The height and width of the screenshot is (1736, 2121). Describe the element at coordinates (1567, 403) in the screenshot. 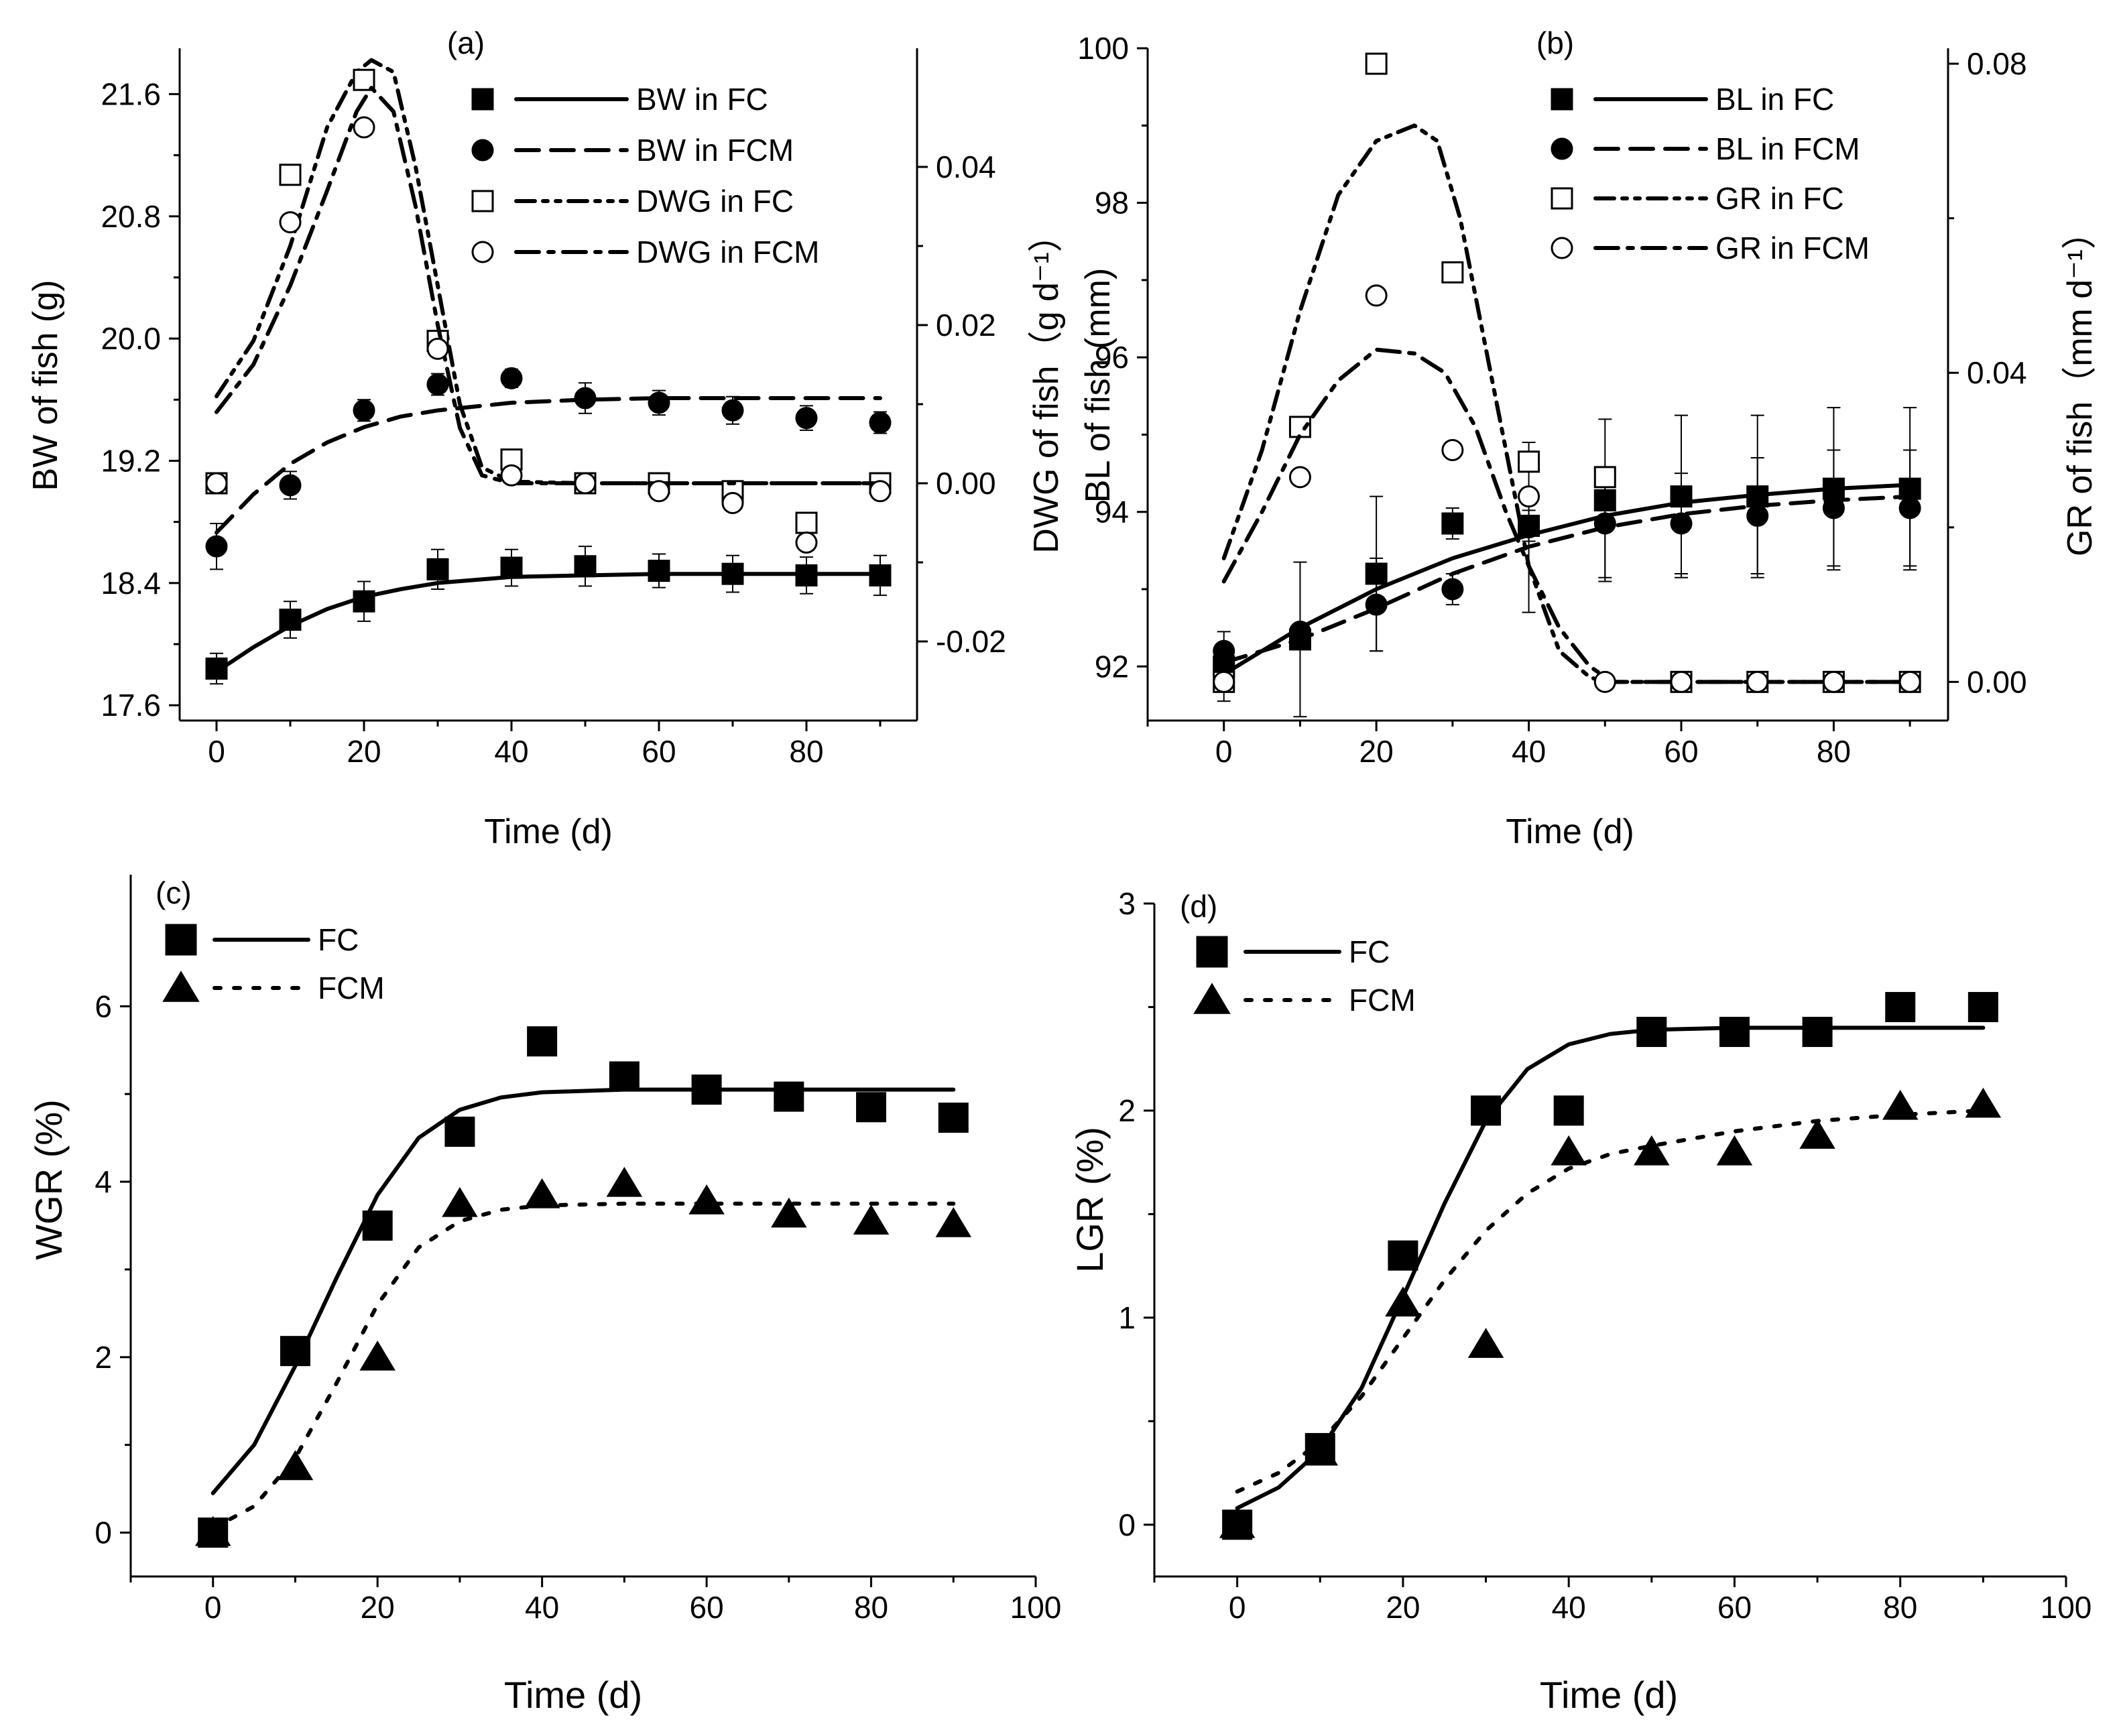

I see `fit-line-gr-in-fc` at that location.